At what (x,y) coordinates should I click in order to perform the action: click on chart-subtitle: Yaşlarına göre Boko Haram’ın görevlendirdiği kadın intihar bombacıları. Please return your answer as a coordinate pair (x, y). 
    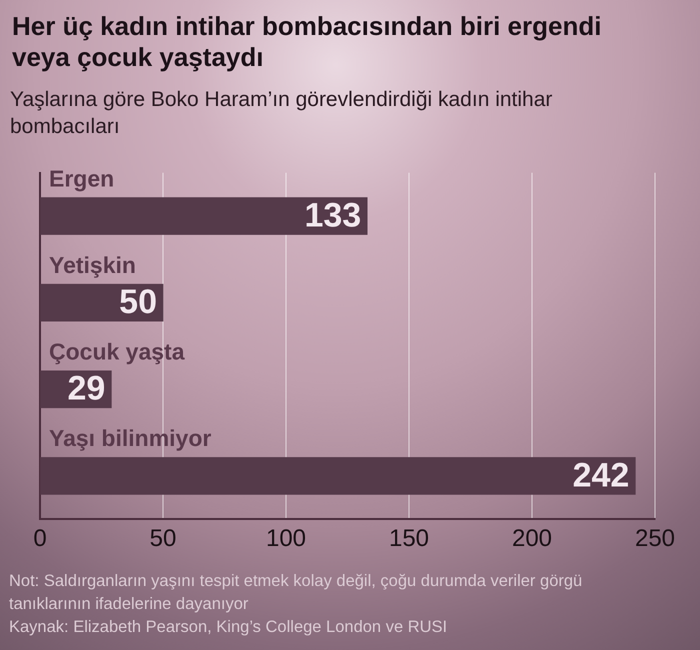
    Looking at the image, I should click on (282, 113).